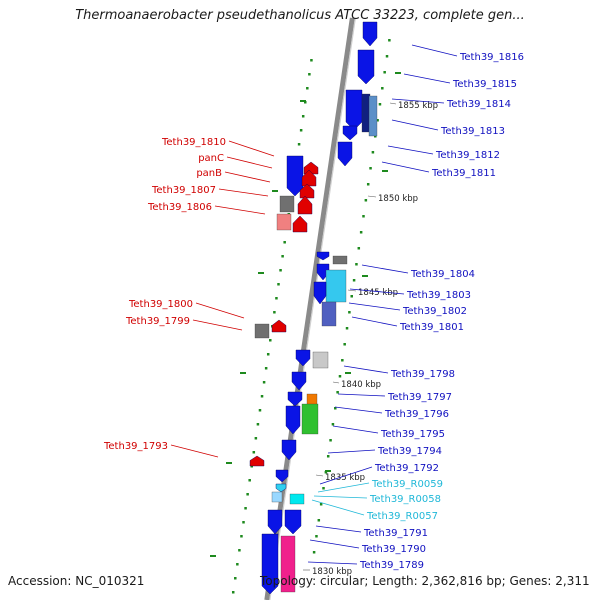 The width and height of the screenshot is (600, 600). Describe the element at coordinates (183, 190) in the screenshot. I see `gene-label-left: Teth39_1807` at that location.